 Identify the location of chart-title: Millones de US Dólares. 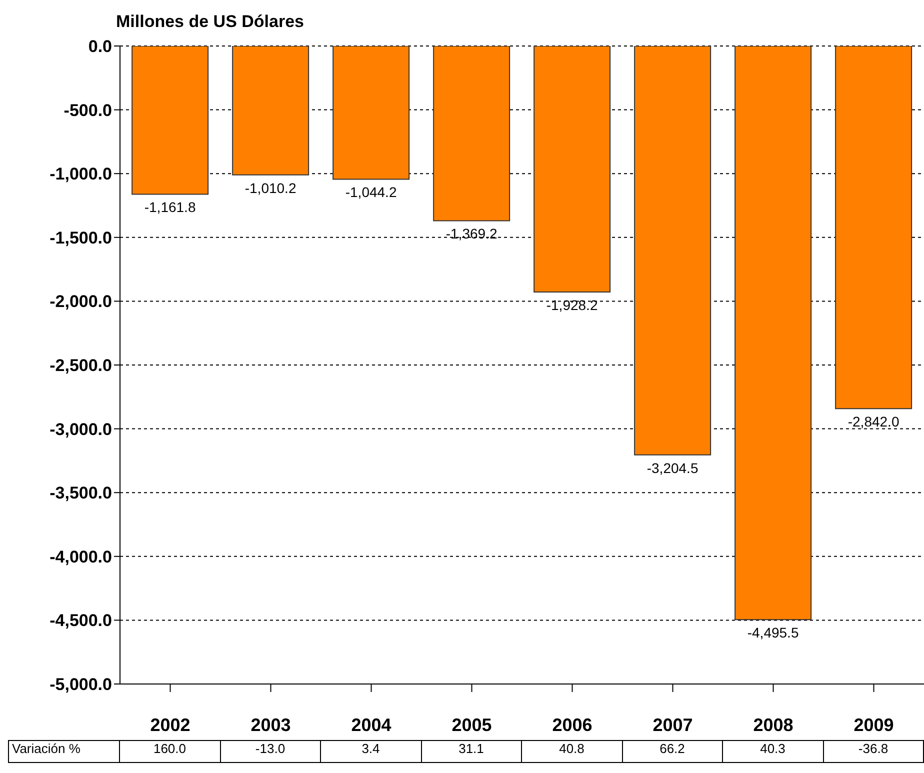
(210, 22).